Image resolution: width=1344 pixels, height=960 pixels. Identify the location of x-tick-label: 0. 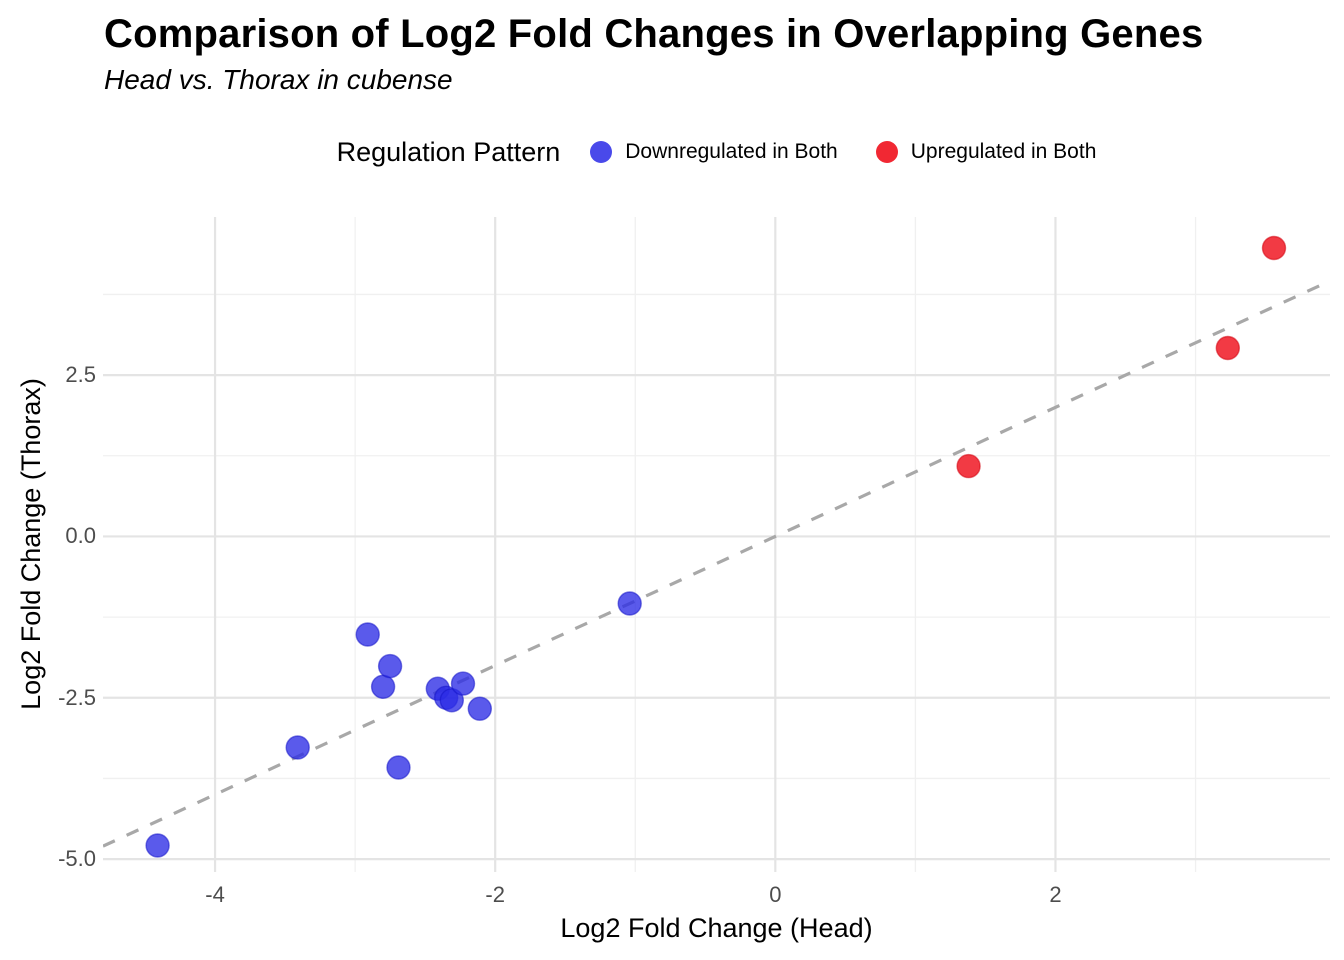
(775, 894).